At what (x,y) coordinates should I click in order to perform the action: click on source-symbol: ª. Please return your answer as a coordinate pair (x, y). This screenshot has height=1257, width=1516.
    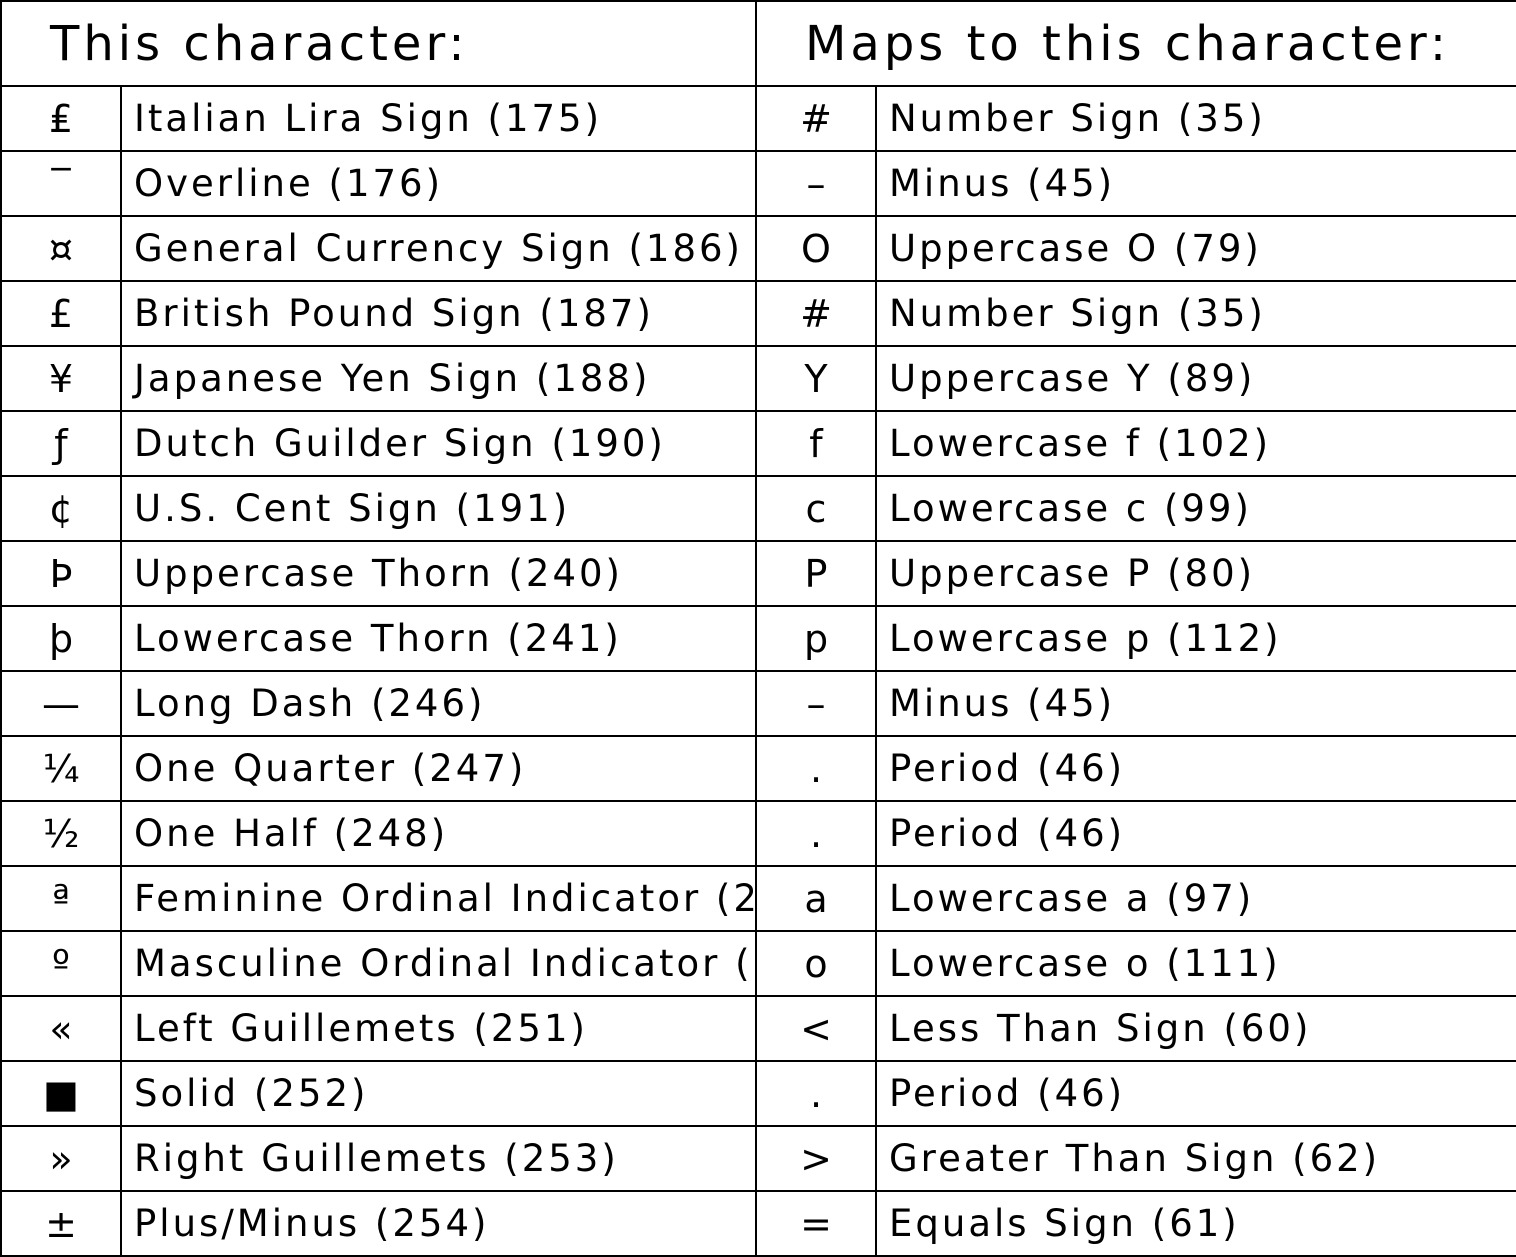
    Looking at the image, I should click on (61, 898).